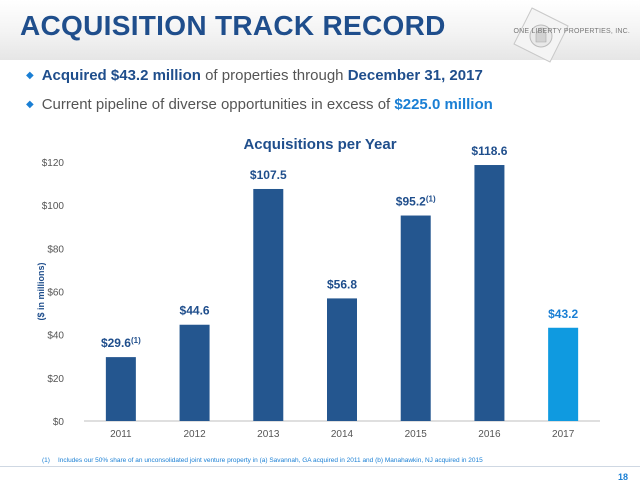  I want to click on x-tick-label: 2014, so click(342, 434).